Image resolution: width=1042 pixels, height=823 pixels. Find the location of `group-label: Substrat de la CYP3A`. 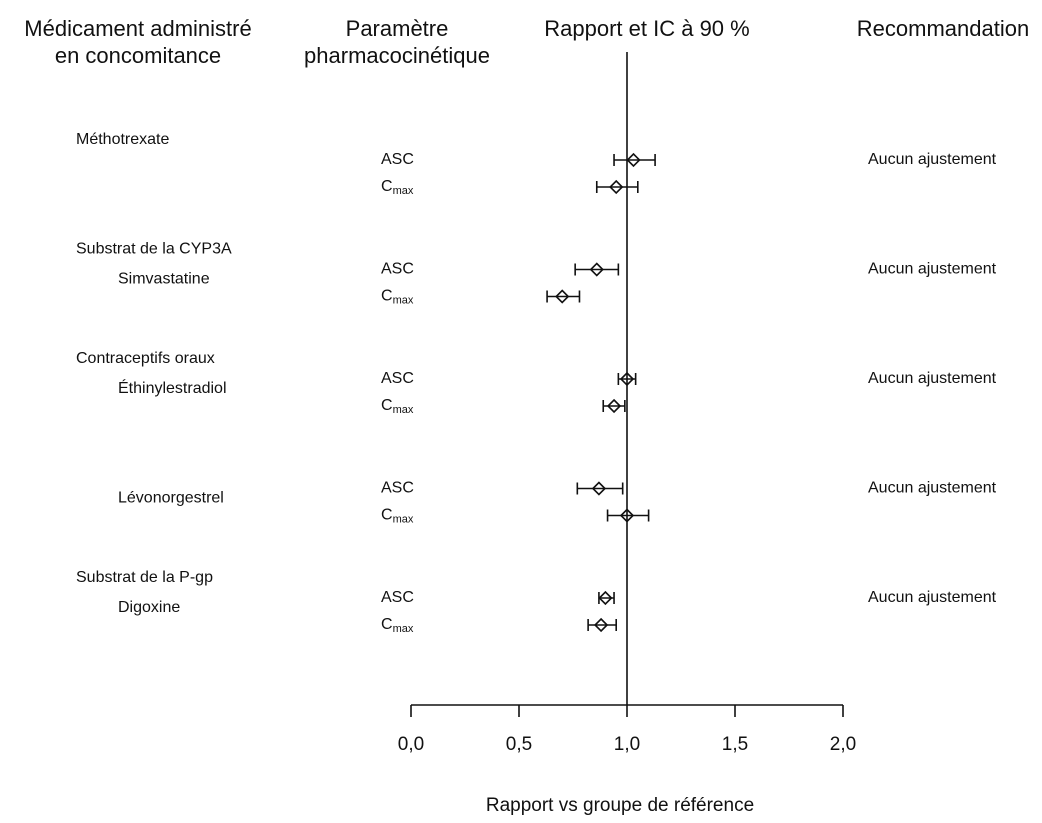

group-label: Substrat de la CYP3A is located at coordinates (154, 249).